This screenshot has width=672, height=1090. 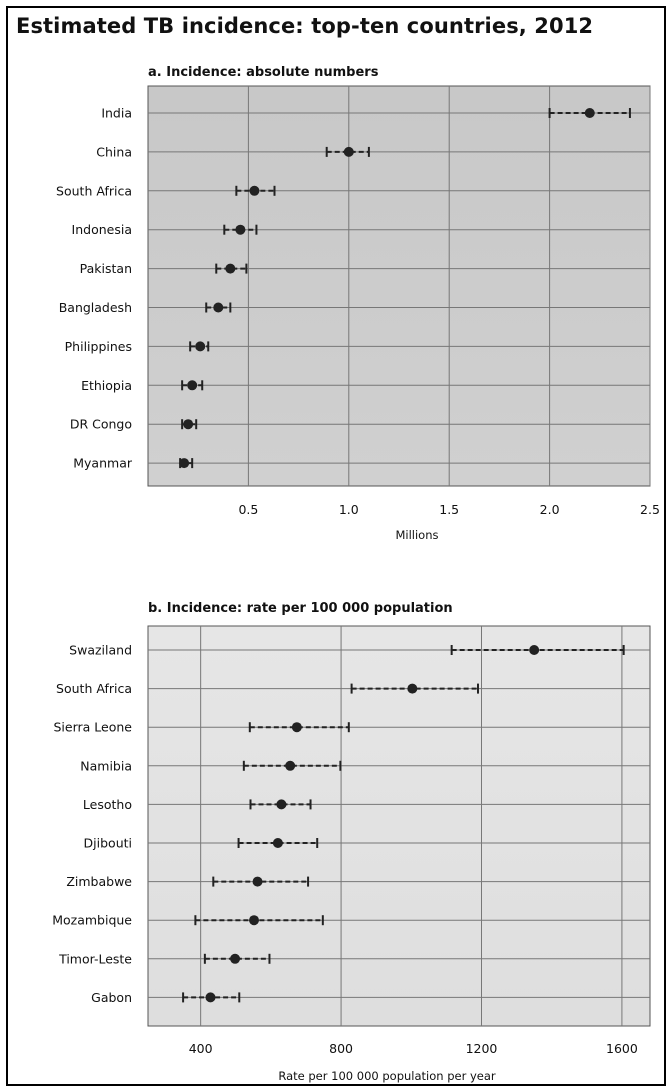 I want to click on category-label-namibia: Namibia, so click(x=106, y=765).